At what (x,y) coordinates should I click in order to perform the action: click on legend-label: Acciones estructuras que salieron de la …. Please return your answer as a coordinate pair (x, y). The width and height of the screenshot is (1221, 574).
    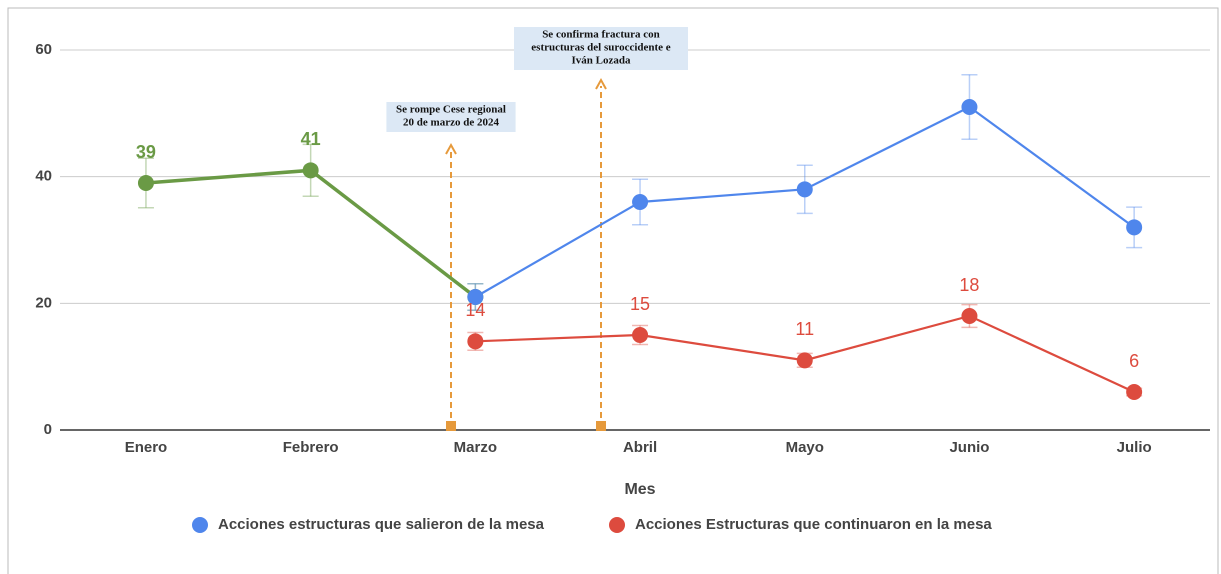
    Looking at the image, I should click on (381, 524).